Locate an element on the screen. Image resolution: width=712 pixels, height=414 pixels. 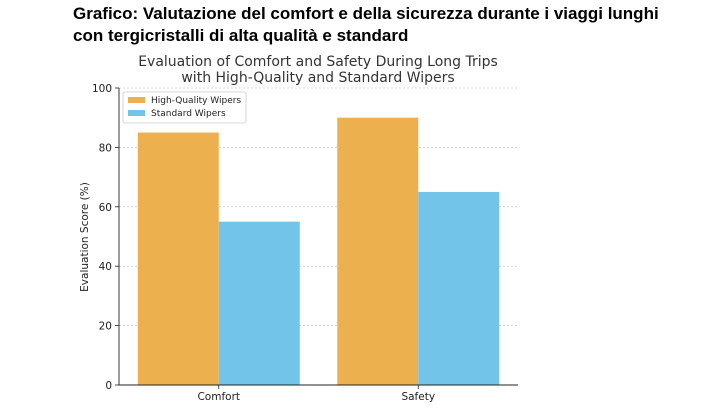
y-tick-label: 100 is located at coordinates (102, 89).